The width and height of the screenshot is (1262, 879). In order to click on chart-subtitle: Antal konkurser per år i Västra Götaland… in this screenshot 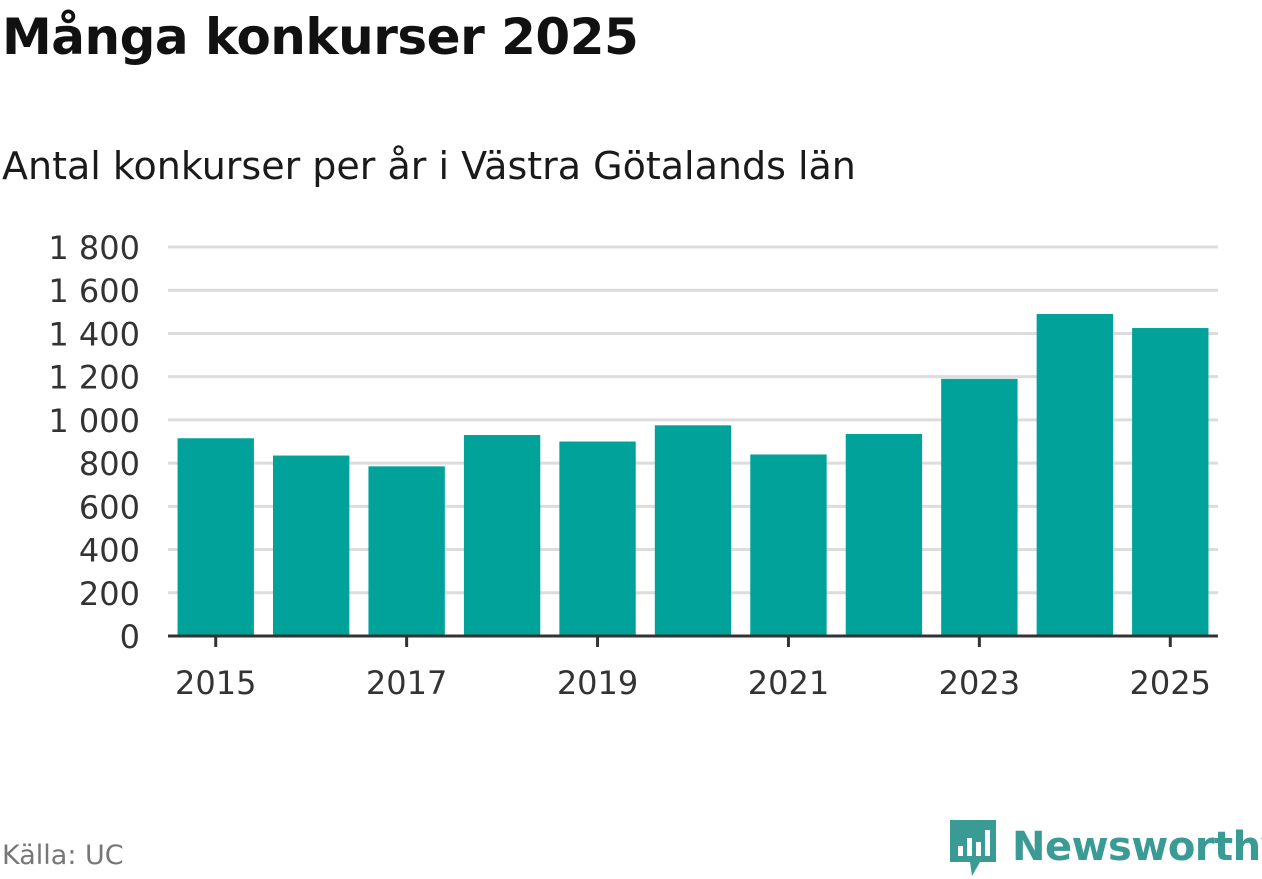, I will do `click(429, 166)`.